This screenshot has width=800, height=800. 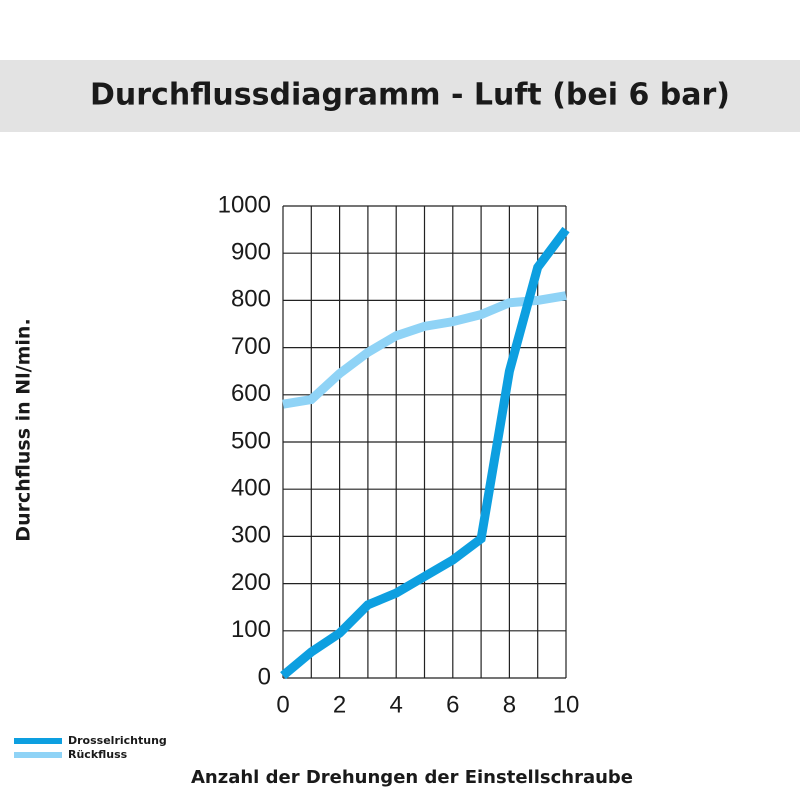 I want to click on y-tick-label: 300, so click(x=251, y=535).